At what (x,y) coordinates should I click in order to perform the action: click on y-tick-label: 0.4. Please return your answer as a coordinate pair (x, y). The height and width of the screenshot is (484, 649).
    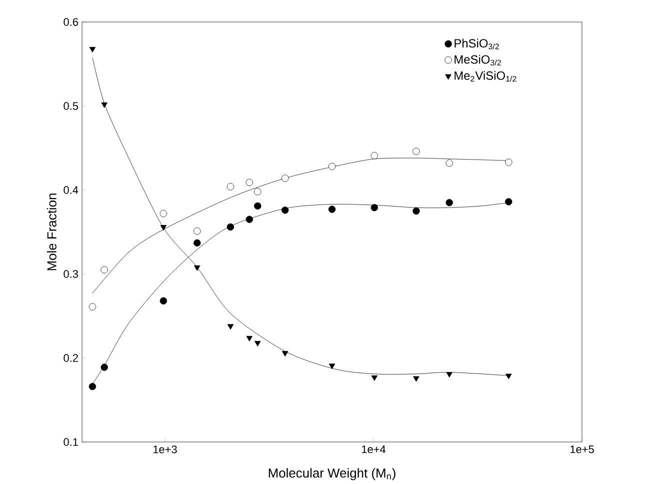
    Looking at the image, I should click on (71, 190).